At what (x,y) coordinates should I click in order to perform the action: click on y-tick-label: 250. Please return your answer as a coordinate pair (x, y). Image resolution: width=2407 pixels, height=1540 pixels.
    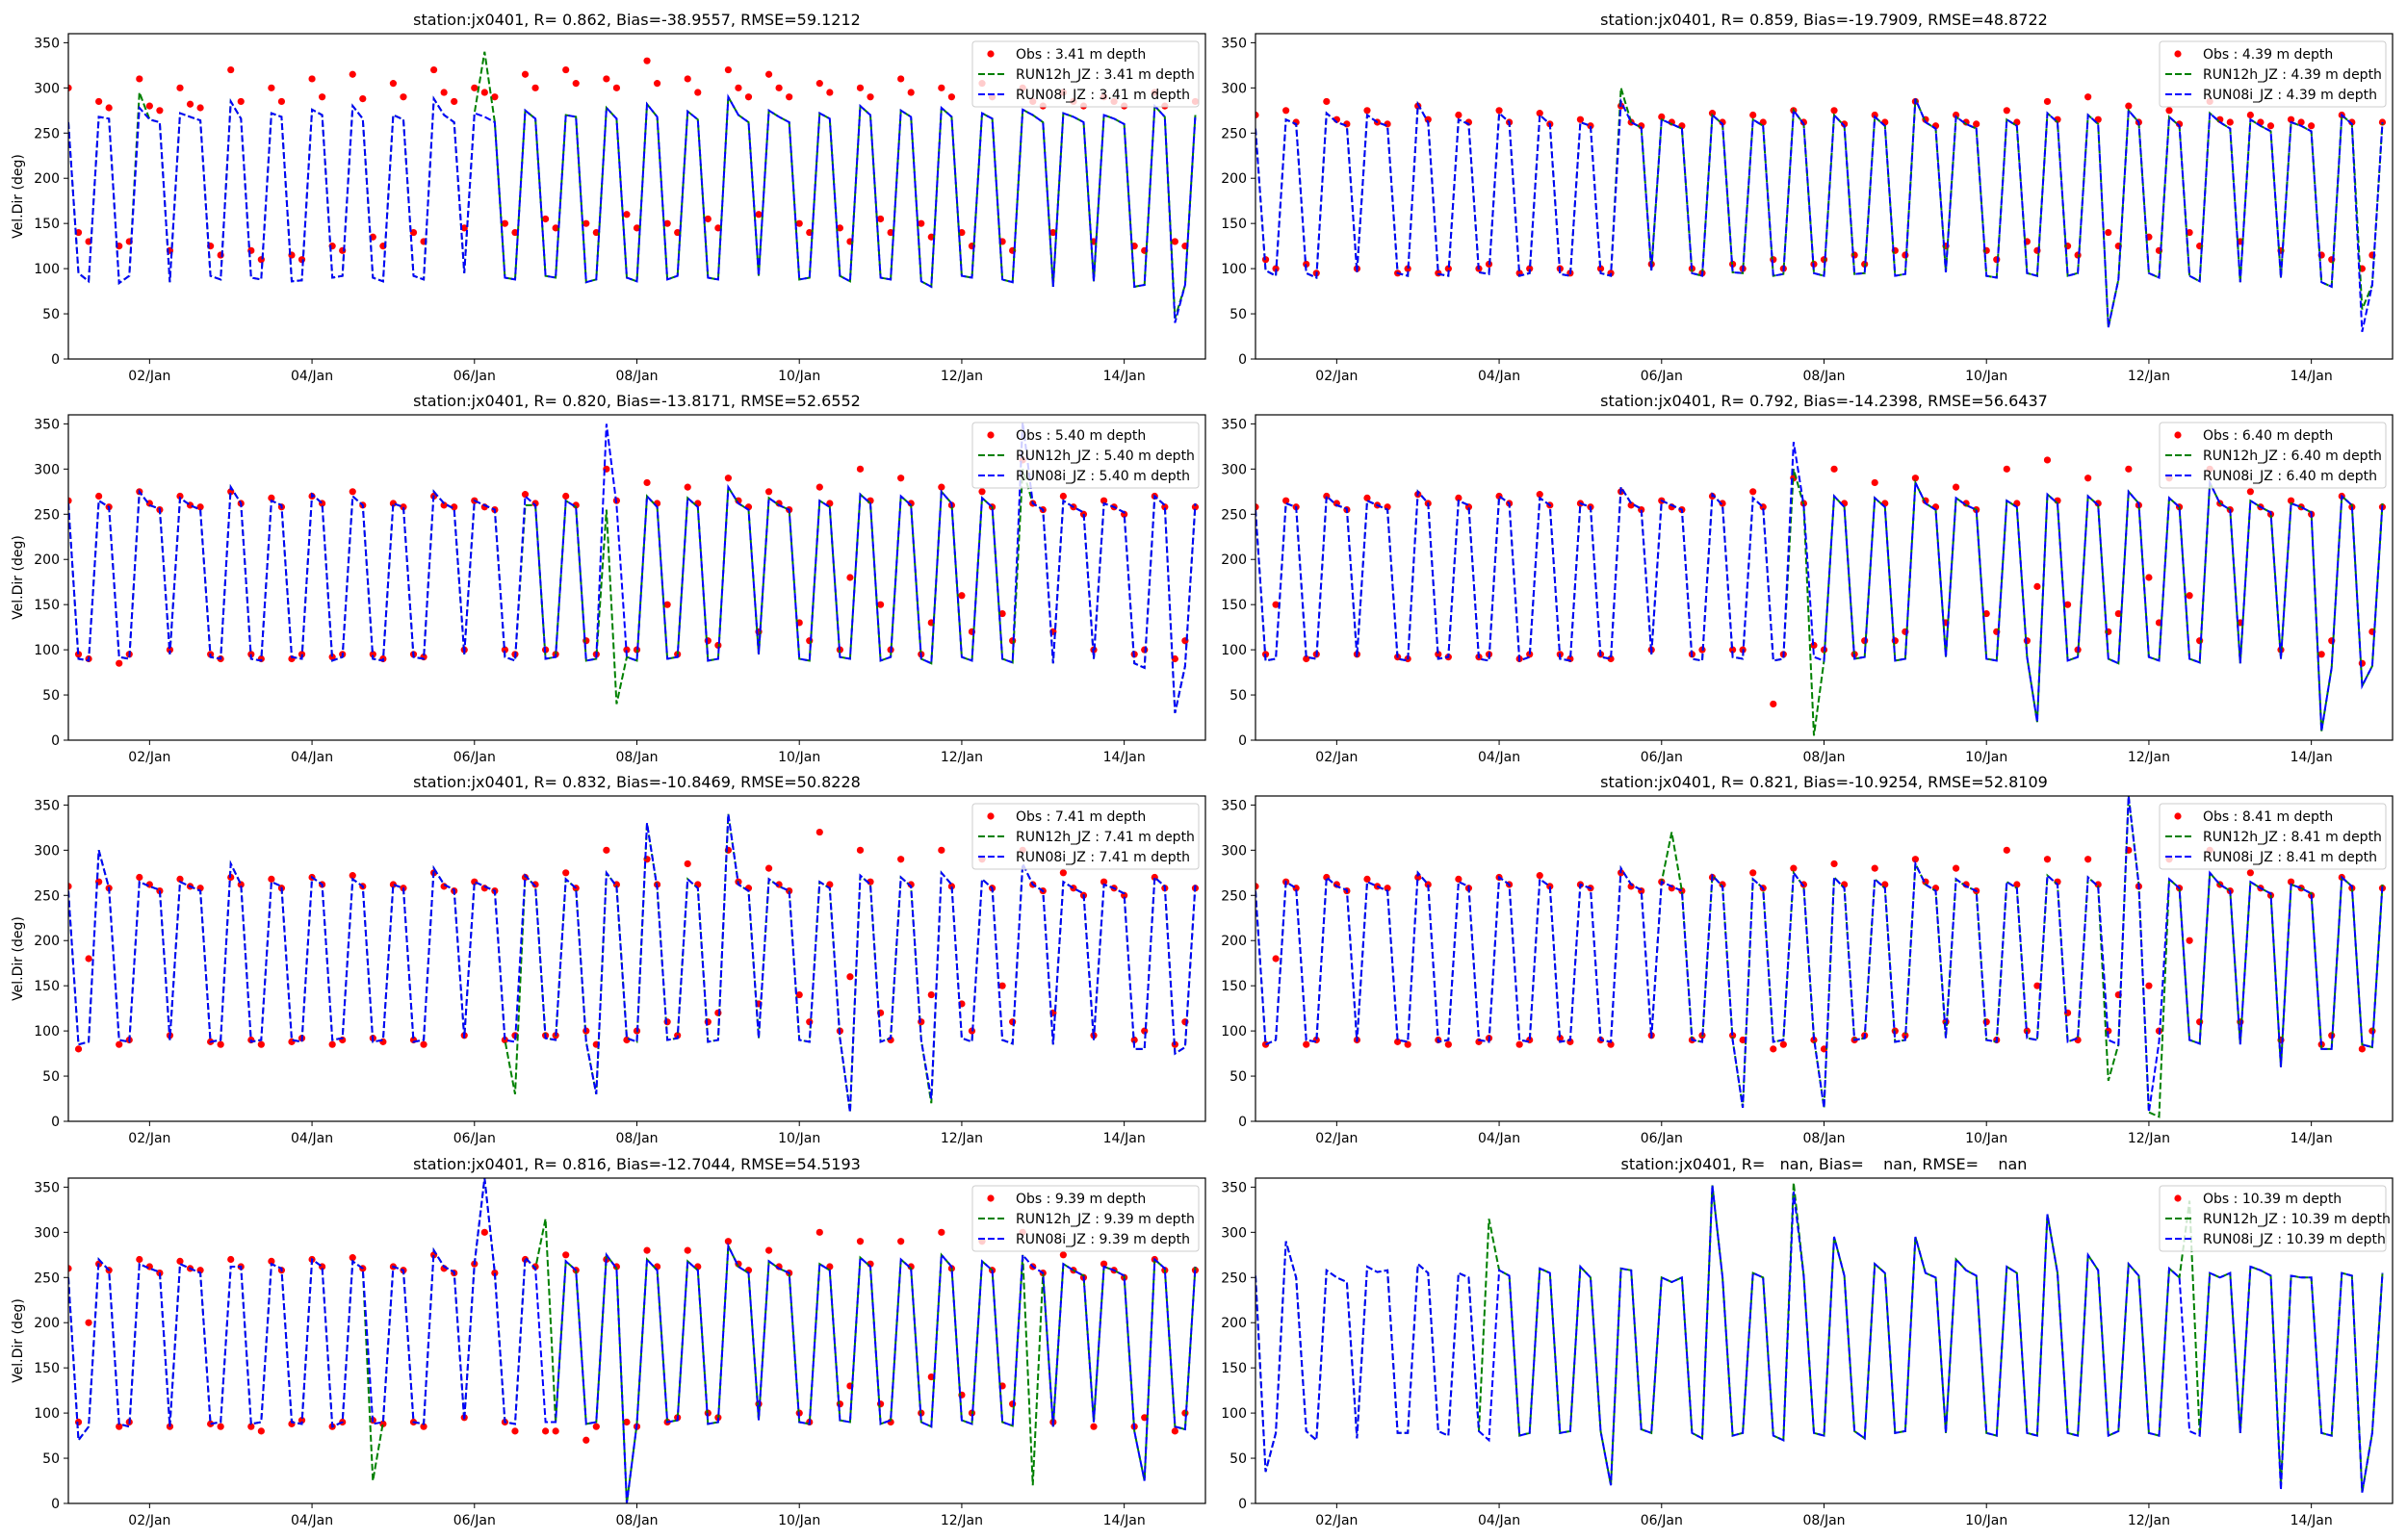
    Looking at the image, I should click on (1234, 133).